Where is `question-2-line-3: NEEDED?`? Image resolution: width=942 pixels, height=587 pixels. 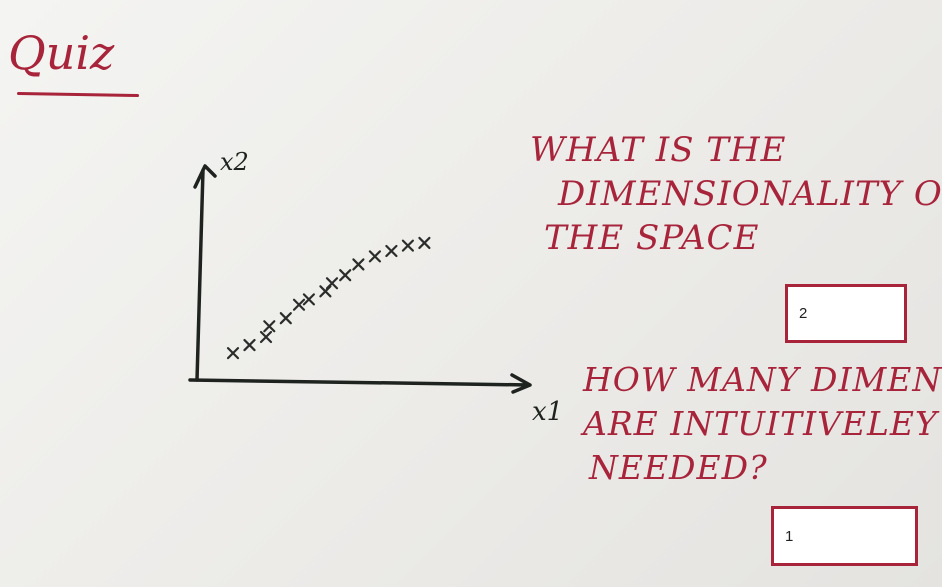 question-2-line-3: NEEDED? is located at coordinates (678, 467).